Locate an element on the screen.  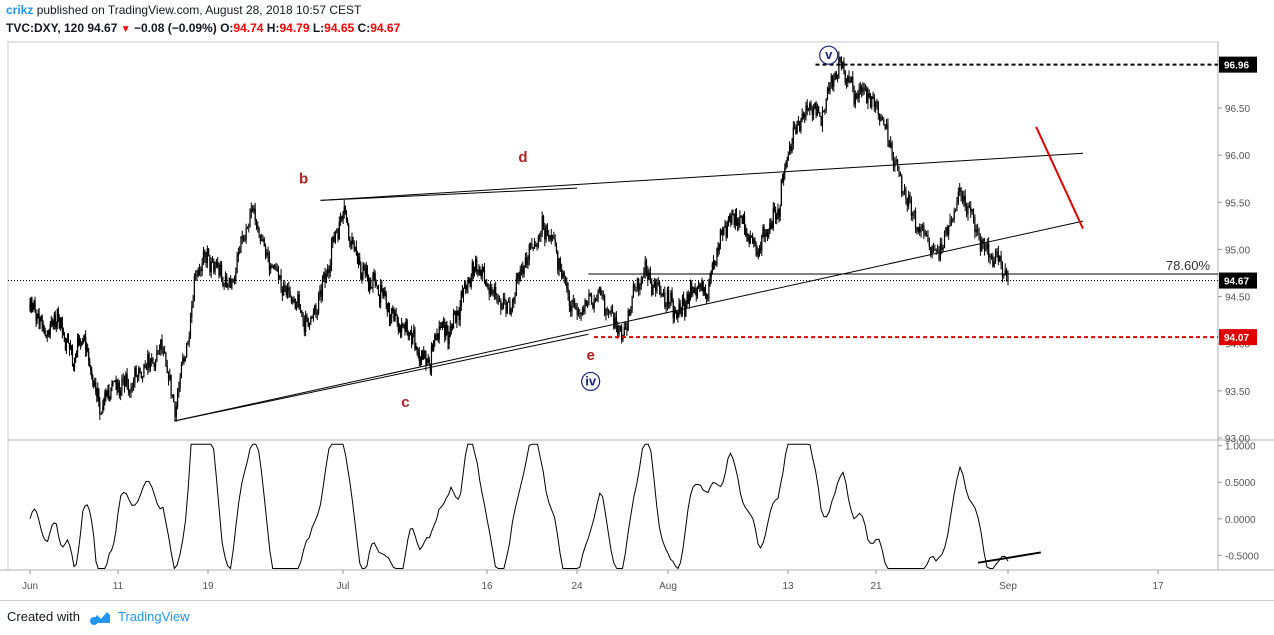
osc-tick-label: 0.5000 is located at coordinates (1240, 483).